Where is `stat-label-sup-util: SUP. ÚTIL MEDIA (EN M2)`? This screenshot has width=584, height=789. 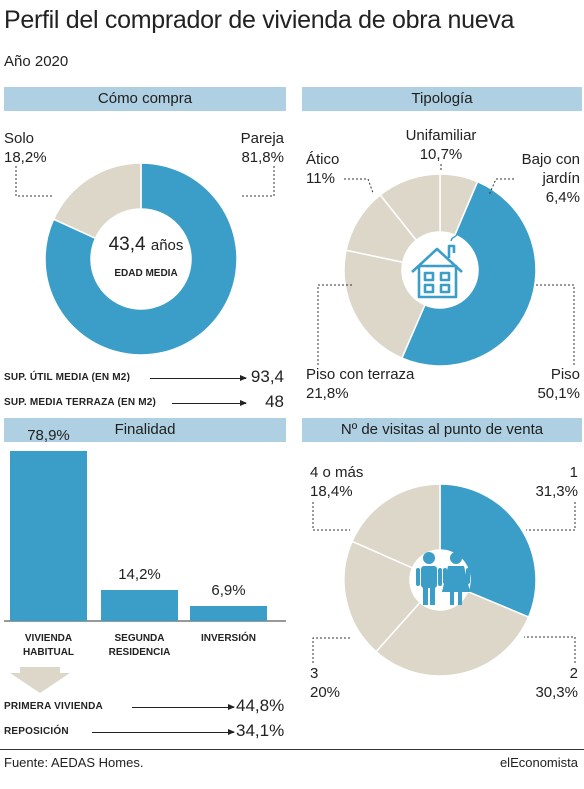
stat-label-sup-util: SUP. ÚTIL MEDIA (EN M2) is located at coordinates (67, 377).